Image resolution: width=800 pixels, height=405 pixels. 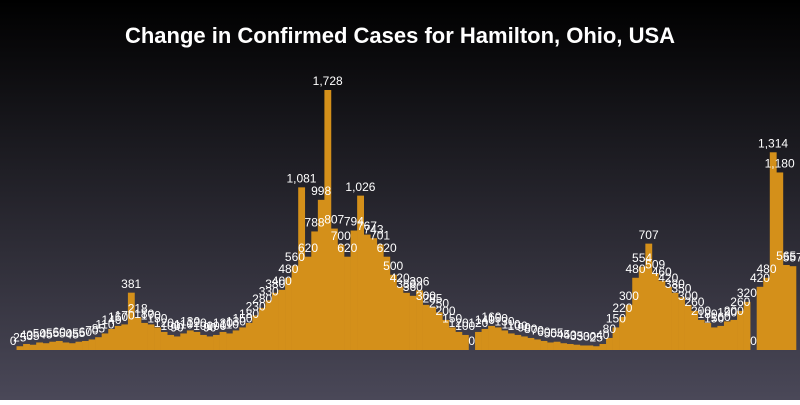 I want to click on data-label: 90, so click(x=177, y=328).